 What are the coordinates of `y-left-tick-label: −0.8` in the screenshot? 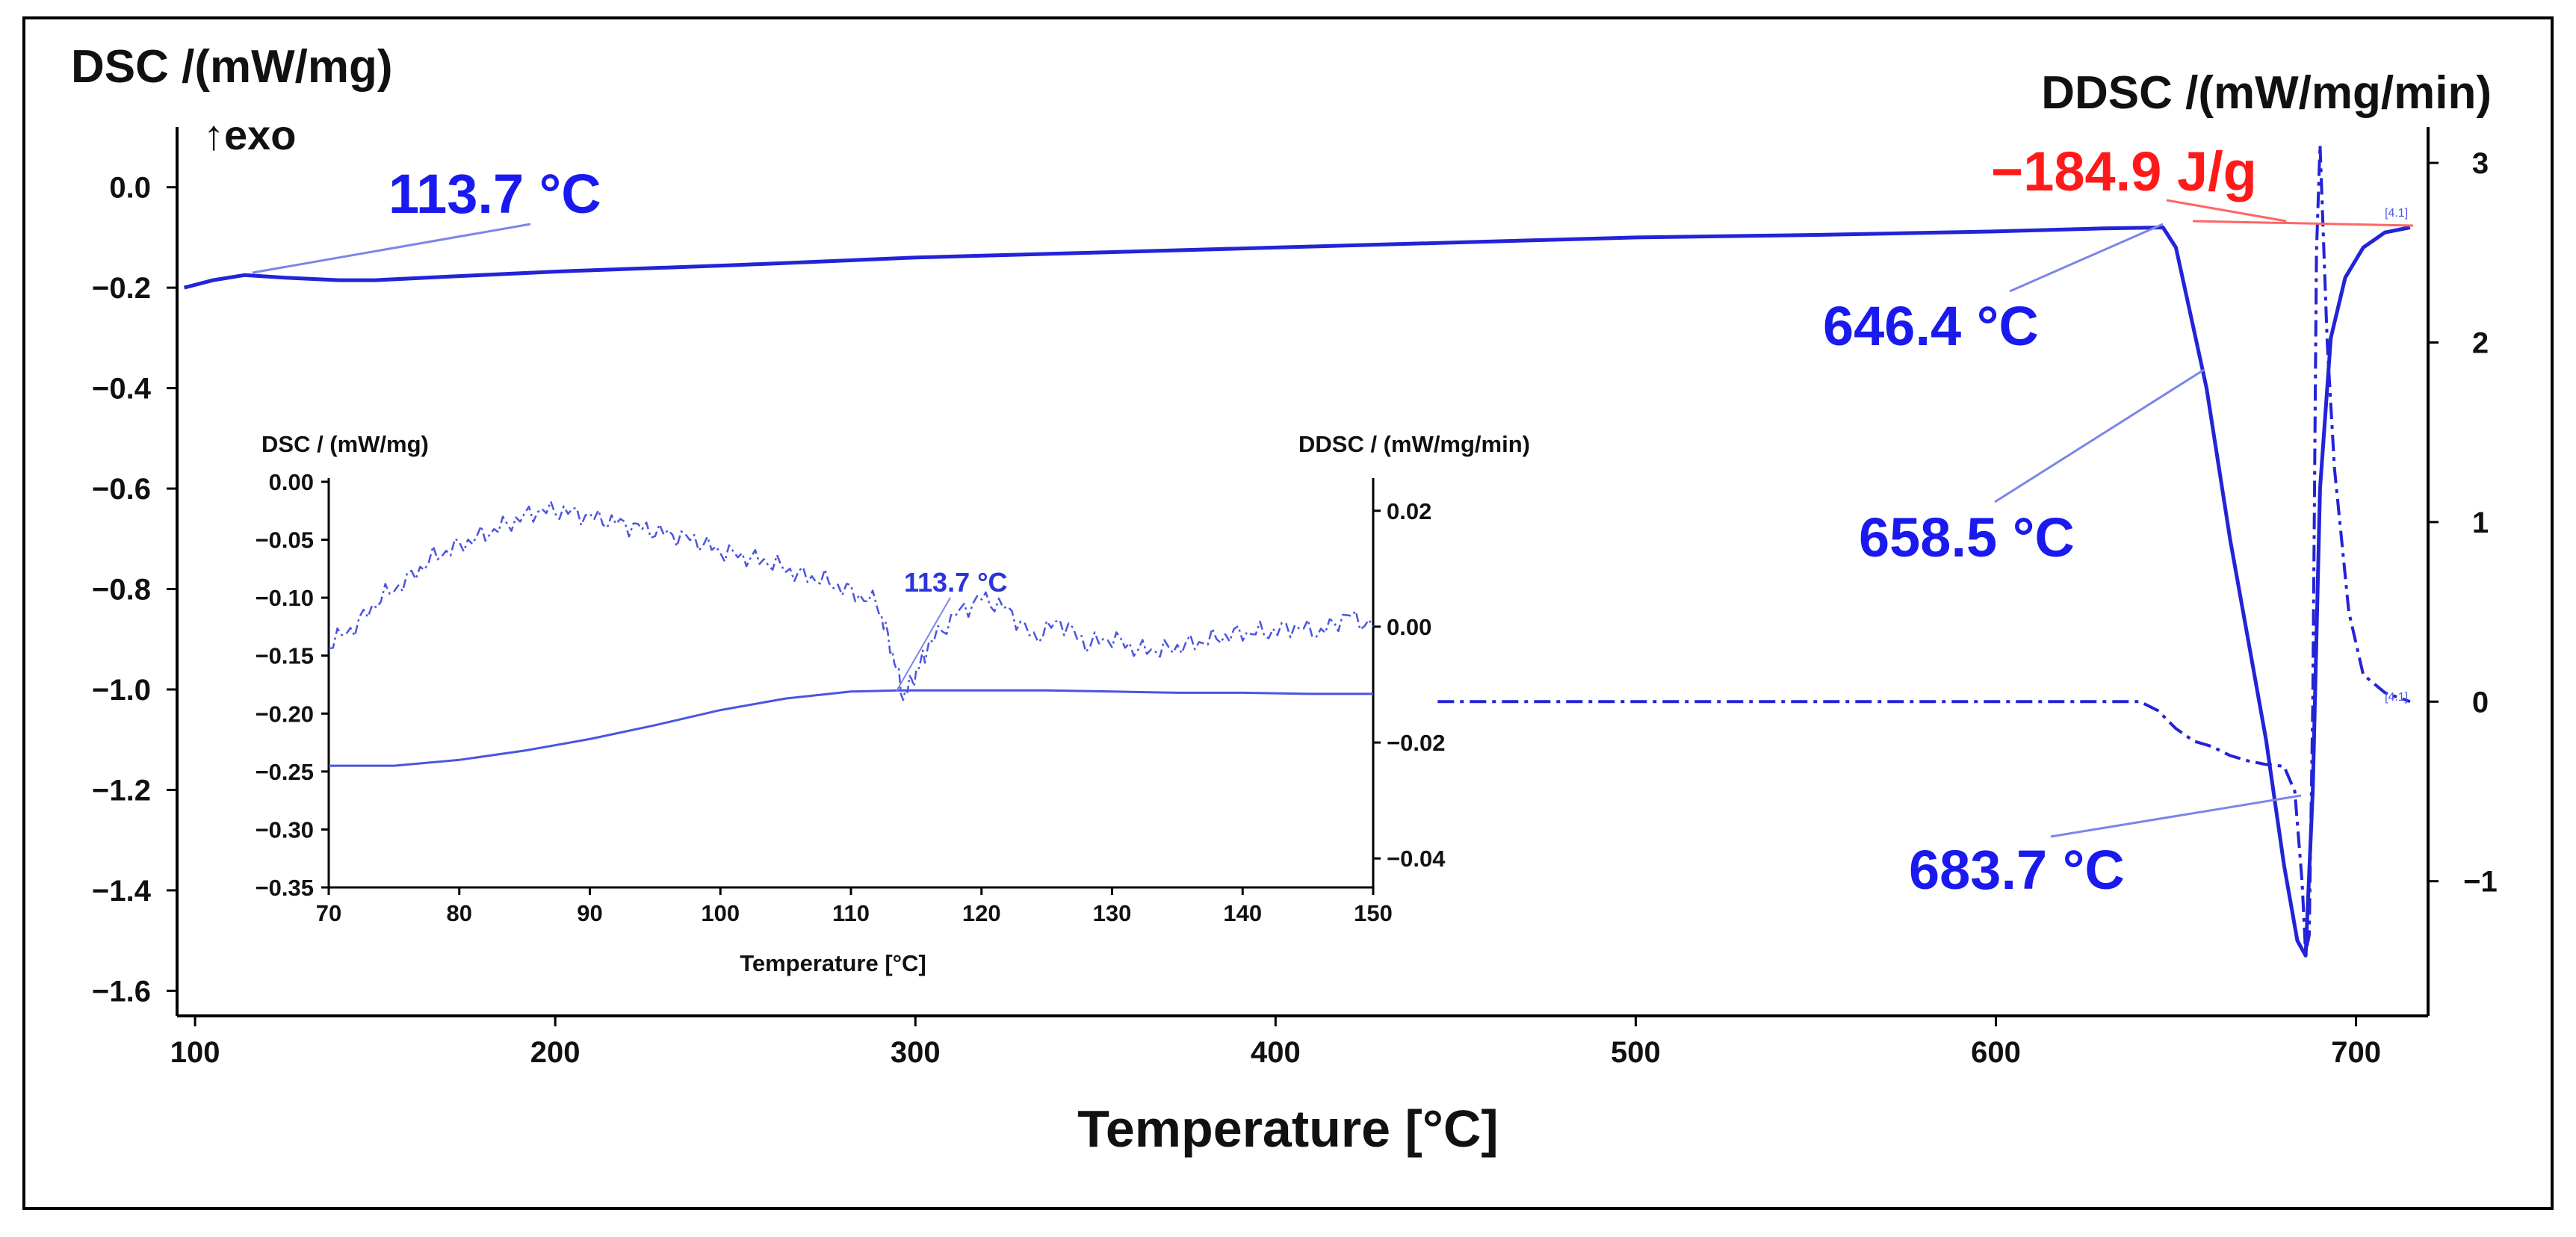 It's located at (121, 590).